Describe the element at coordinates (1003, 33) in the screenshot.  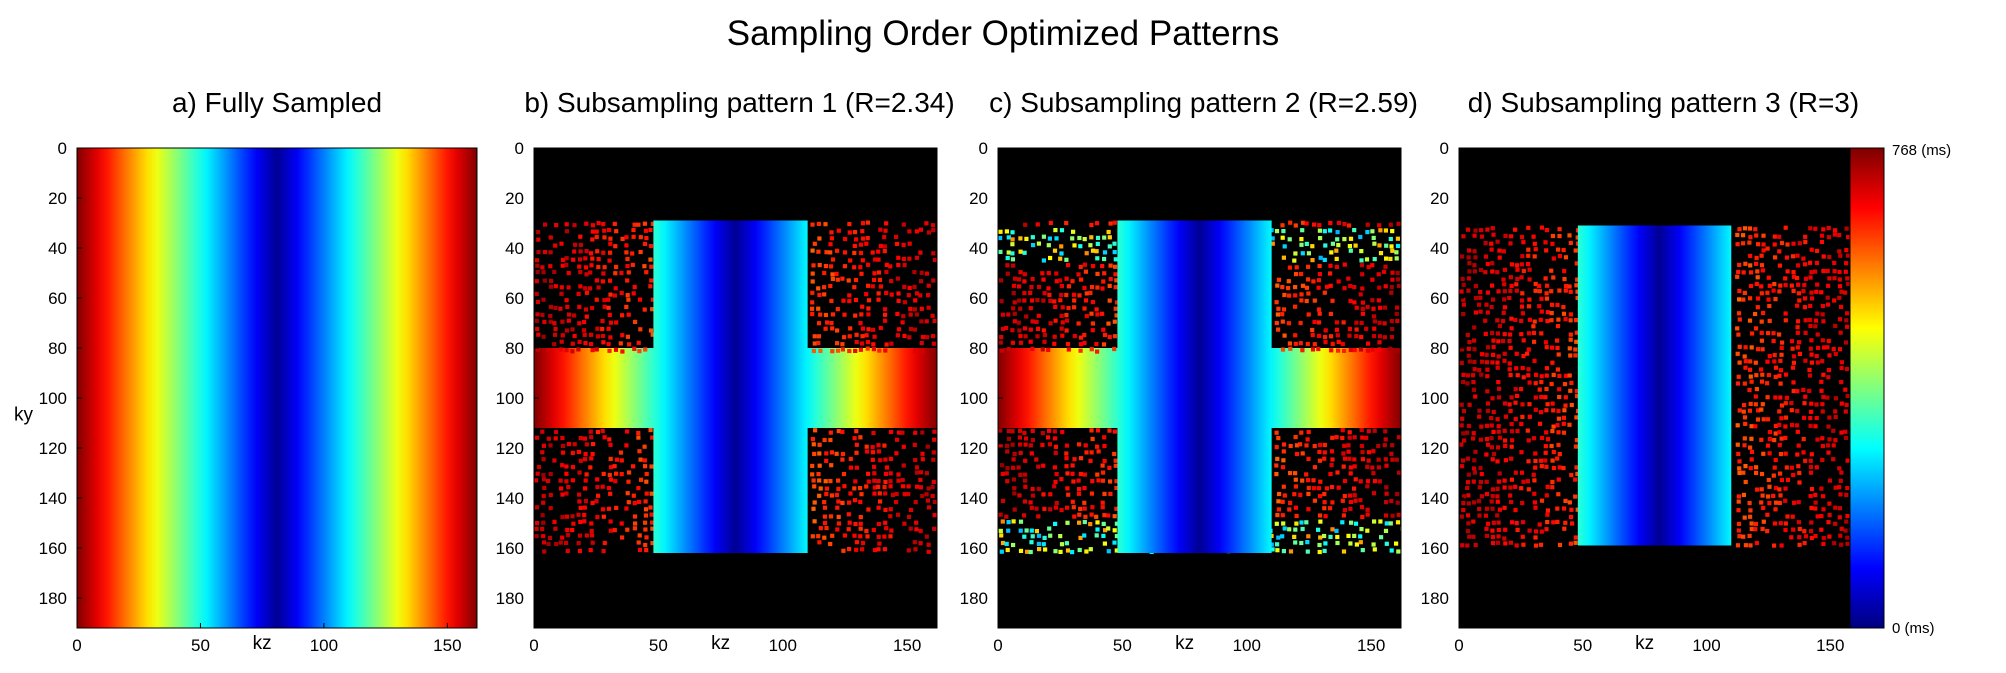
I see `figure-title: Sampling Order Optimized Patterns` at that location.